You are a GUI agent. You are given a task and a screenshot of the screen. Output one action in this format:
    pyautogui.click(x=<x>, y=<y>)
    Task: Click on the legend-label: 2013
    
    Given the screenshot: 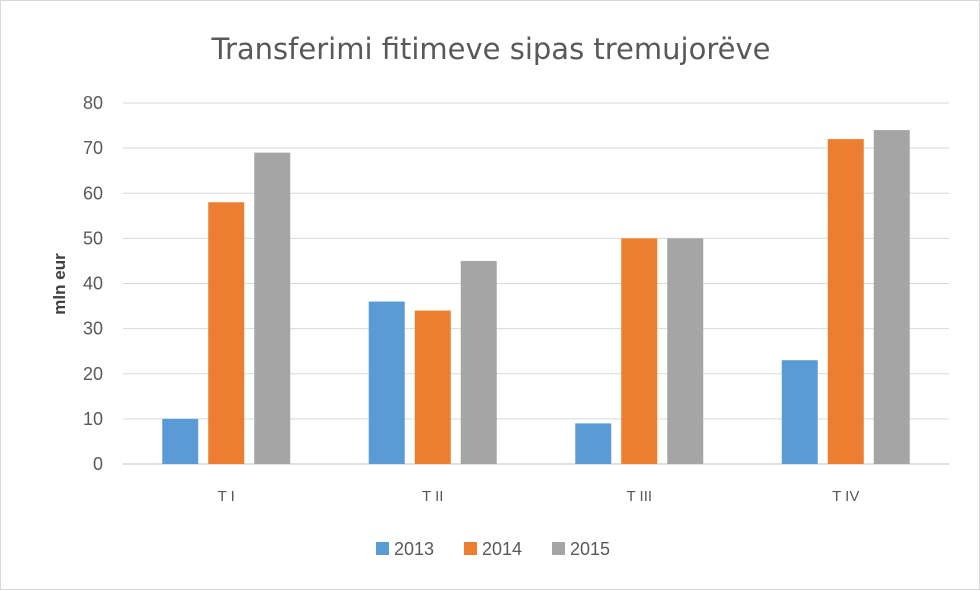 What is the action you would take?
    pyautogui.click(x=414, y=549)
    